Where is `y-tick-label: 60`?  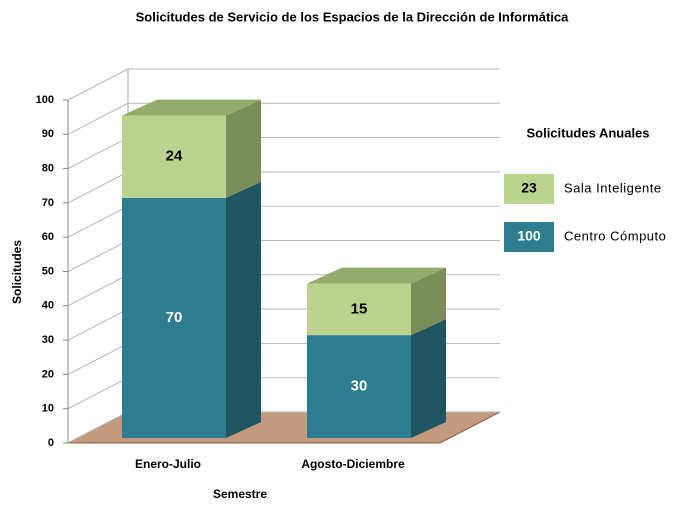
y-tick-label: 60 is located at coordinates (48, 237).